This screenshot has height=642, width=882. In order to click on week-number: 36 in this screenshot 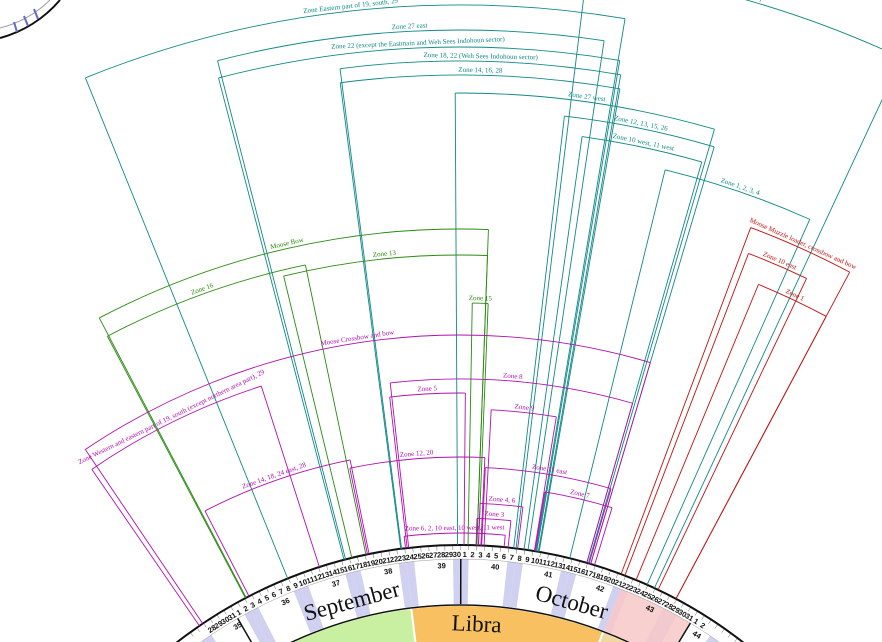, I will do `click(285, 602)`.